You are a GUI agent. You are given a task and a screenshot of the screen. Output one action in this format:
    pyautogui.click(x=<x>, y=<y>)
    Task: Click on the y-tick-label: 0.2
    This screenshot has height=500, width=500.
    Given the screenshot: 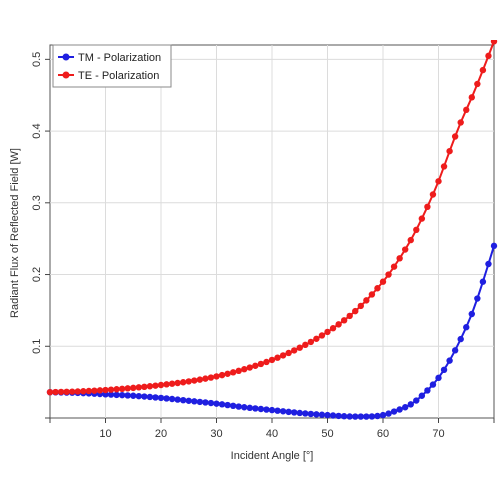 What is the action you would take?
    pyautogui.click(x=37, y=274)
    